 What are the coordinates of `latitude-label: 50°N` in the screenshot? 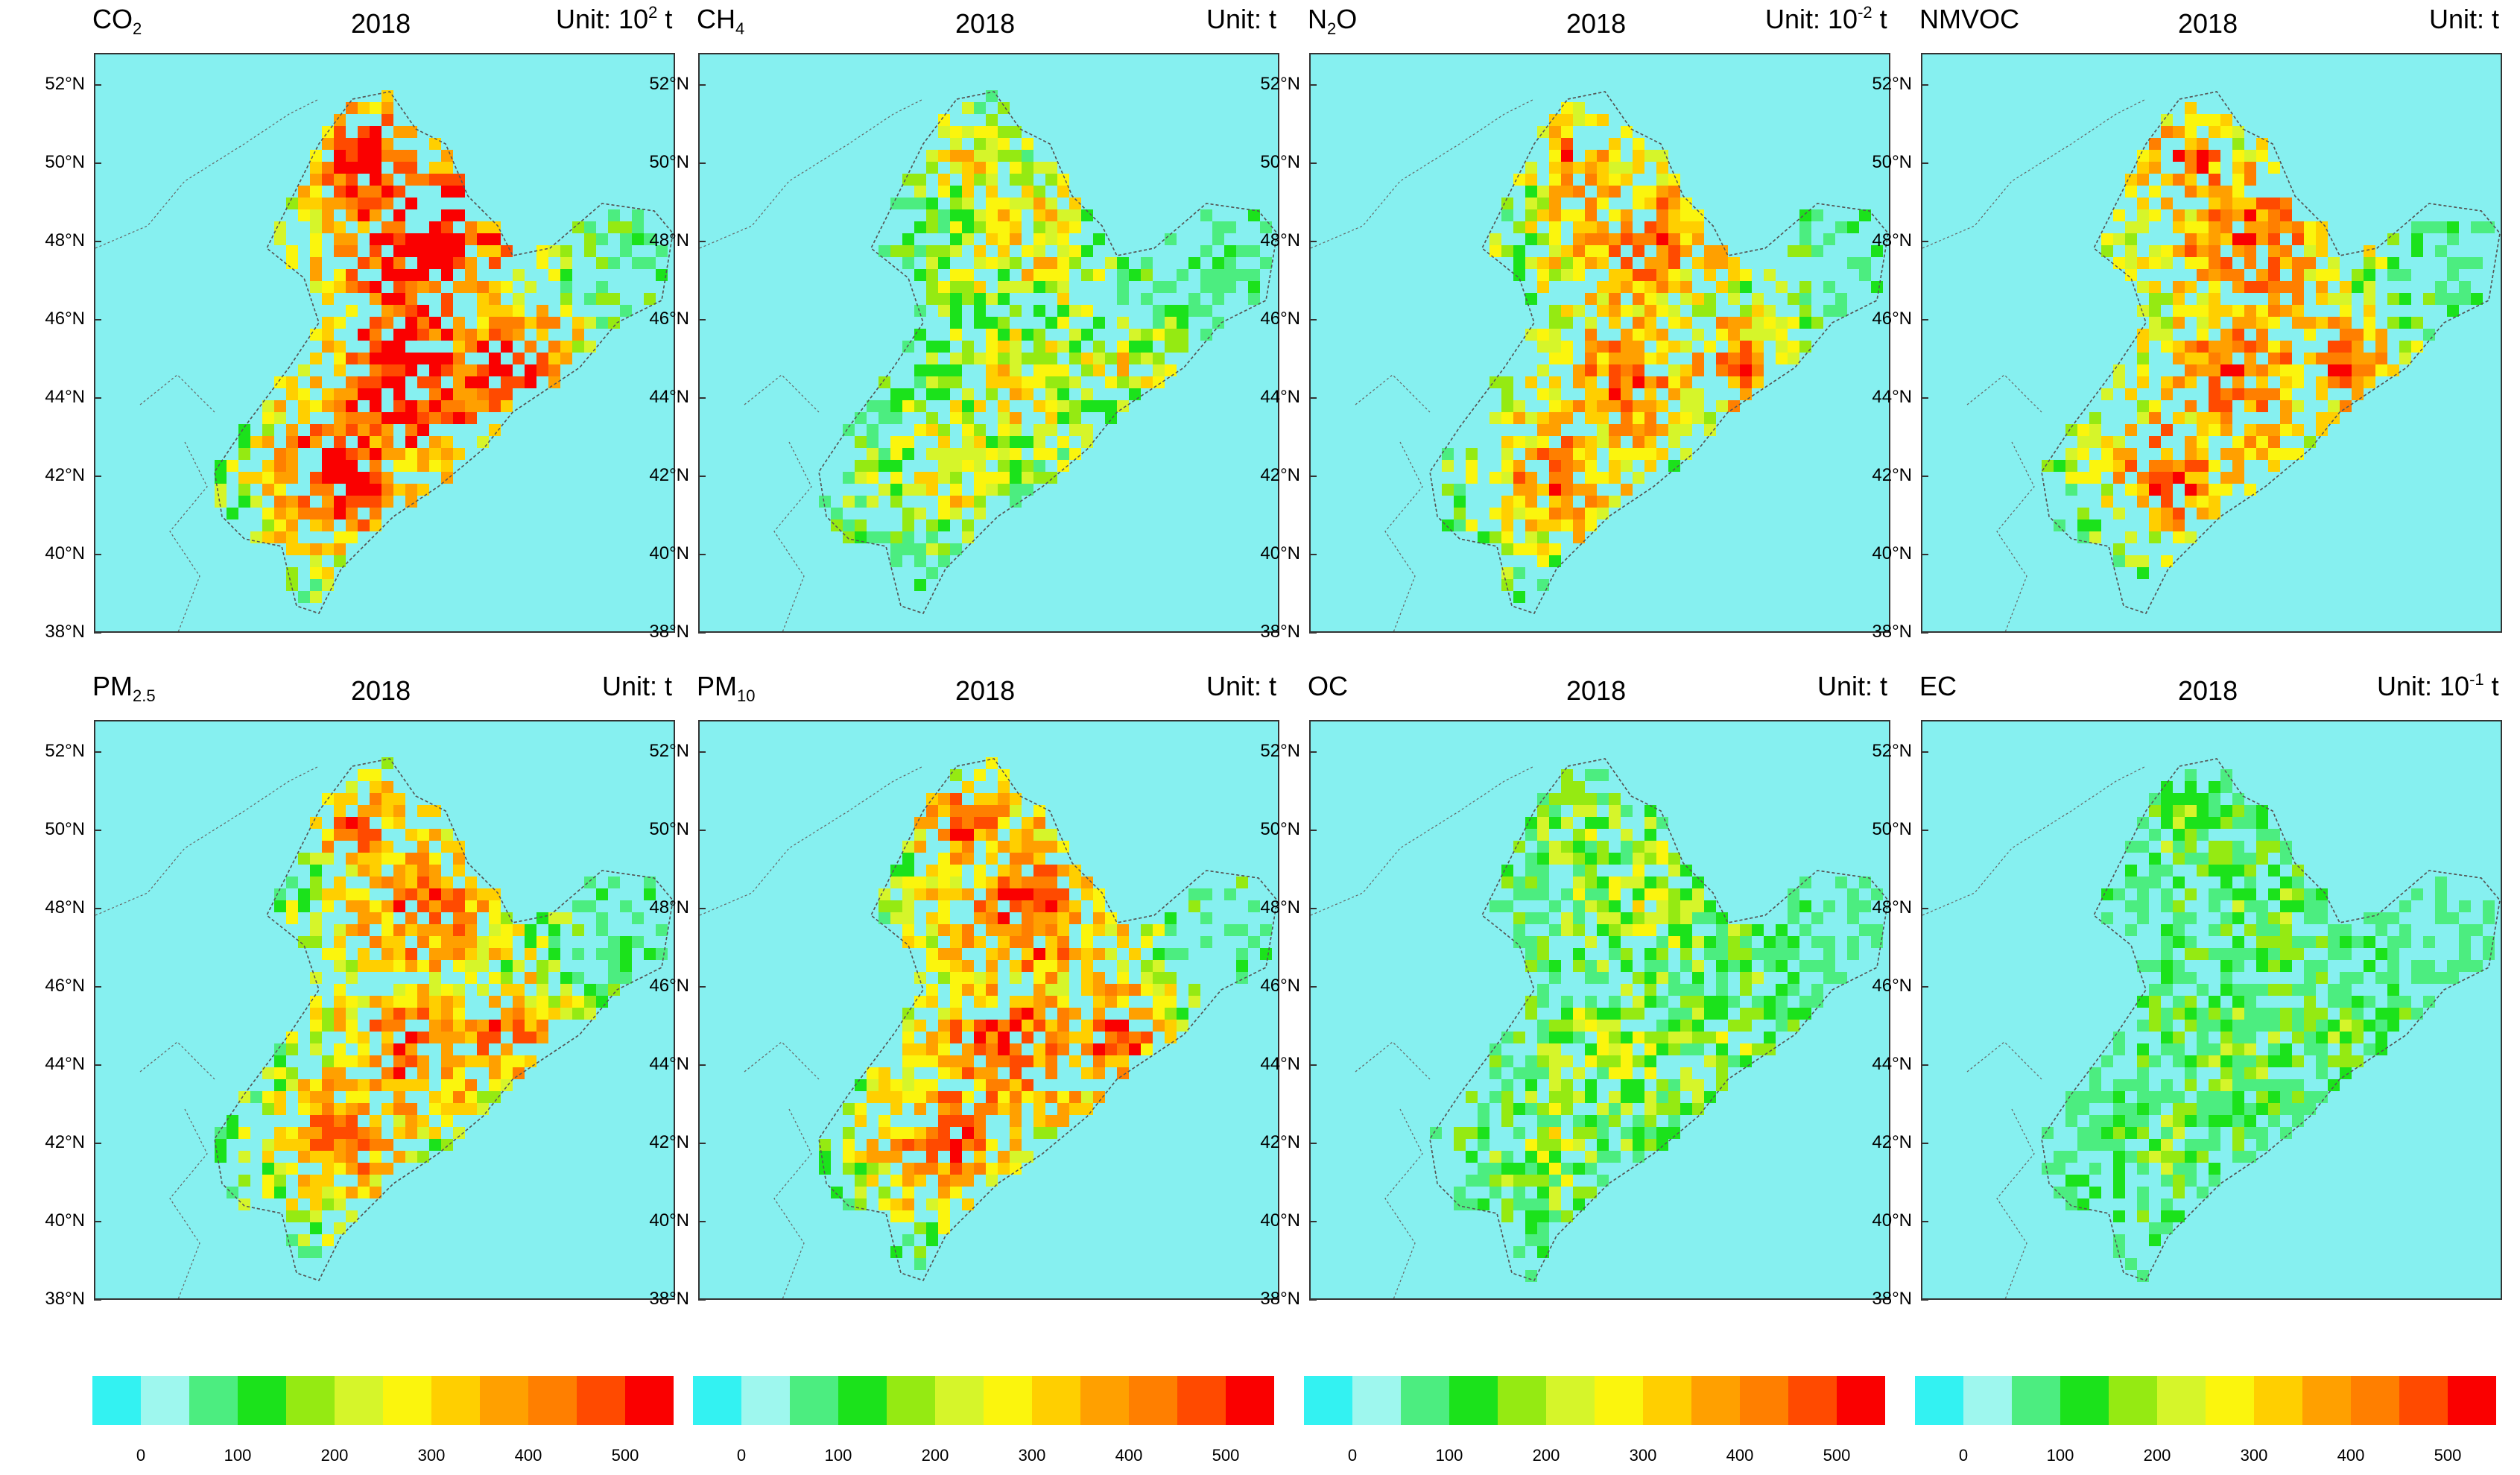 It's located at (669, 162).